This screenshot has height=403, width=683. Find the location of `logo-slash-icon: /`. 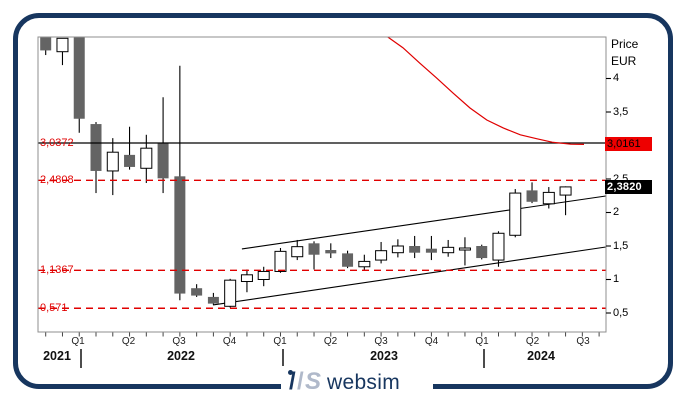

logo-slash-icon: / is located at coordinates (292, 381).